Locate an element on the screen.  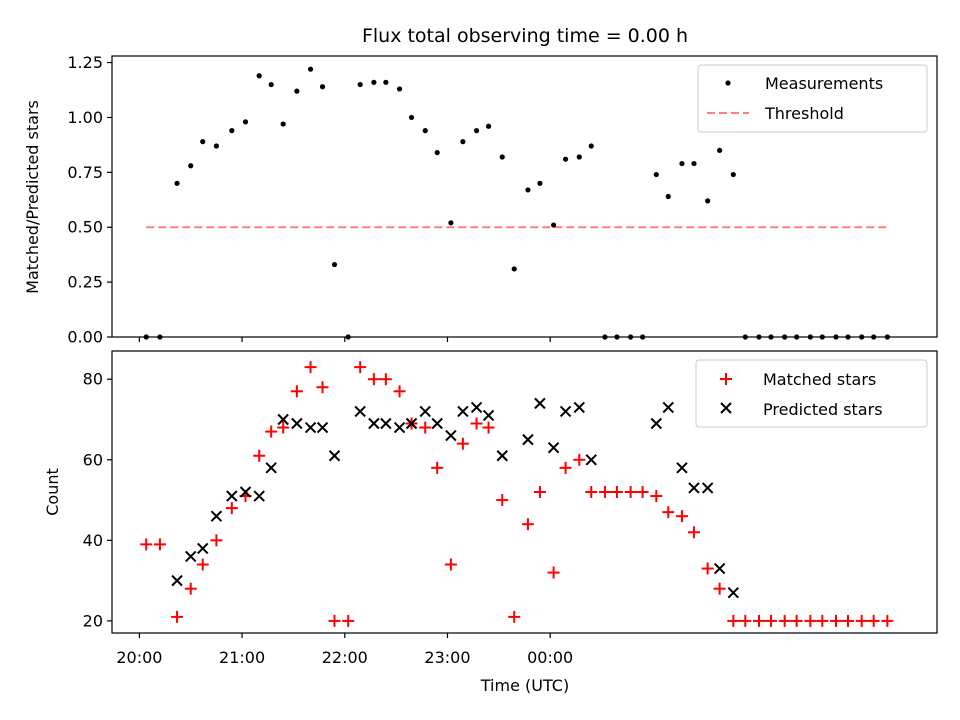
bottom-legend-box is located at coordinates (811, 393).